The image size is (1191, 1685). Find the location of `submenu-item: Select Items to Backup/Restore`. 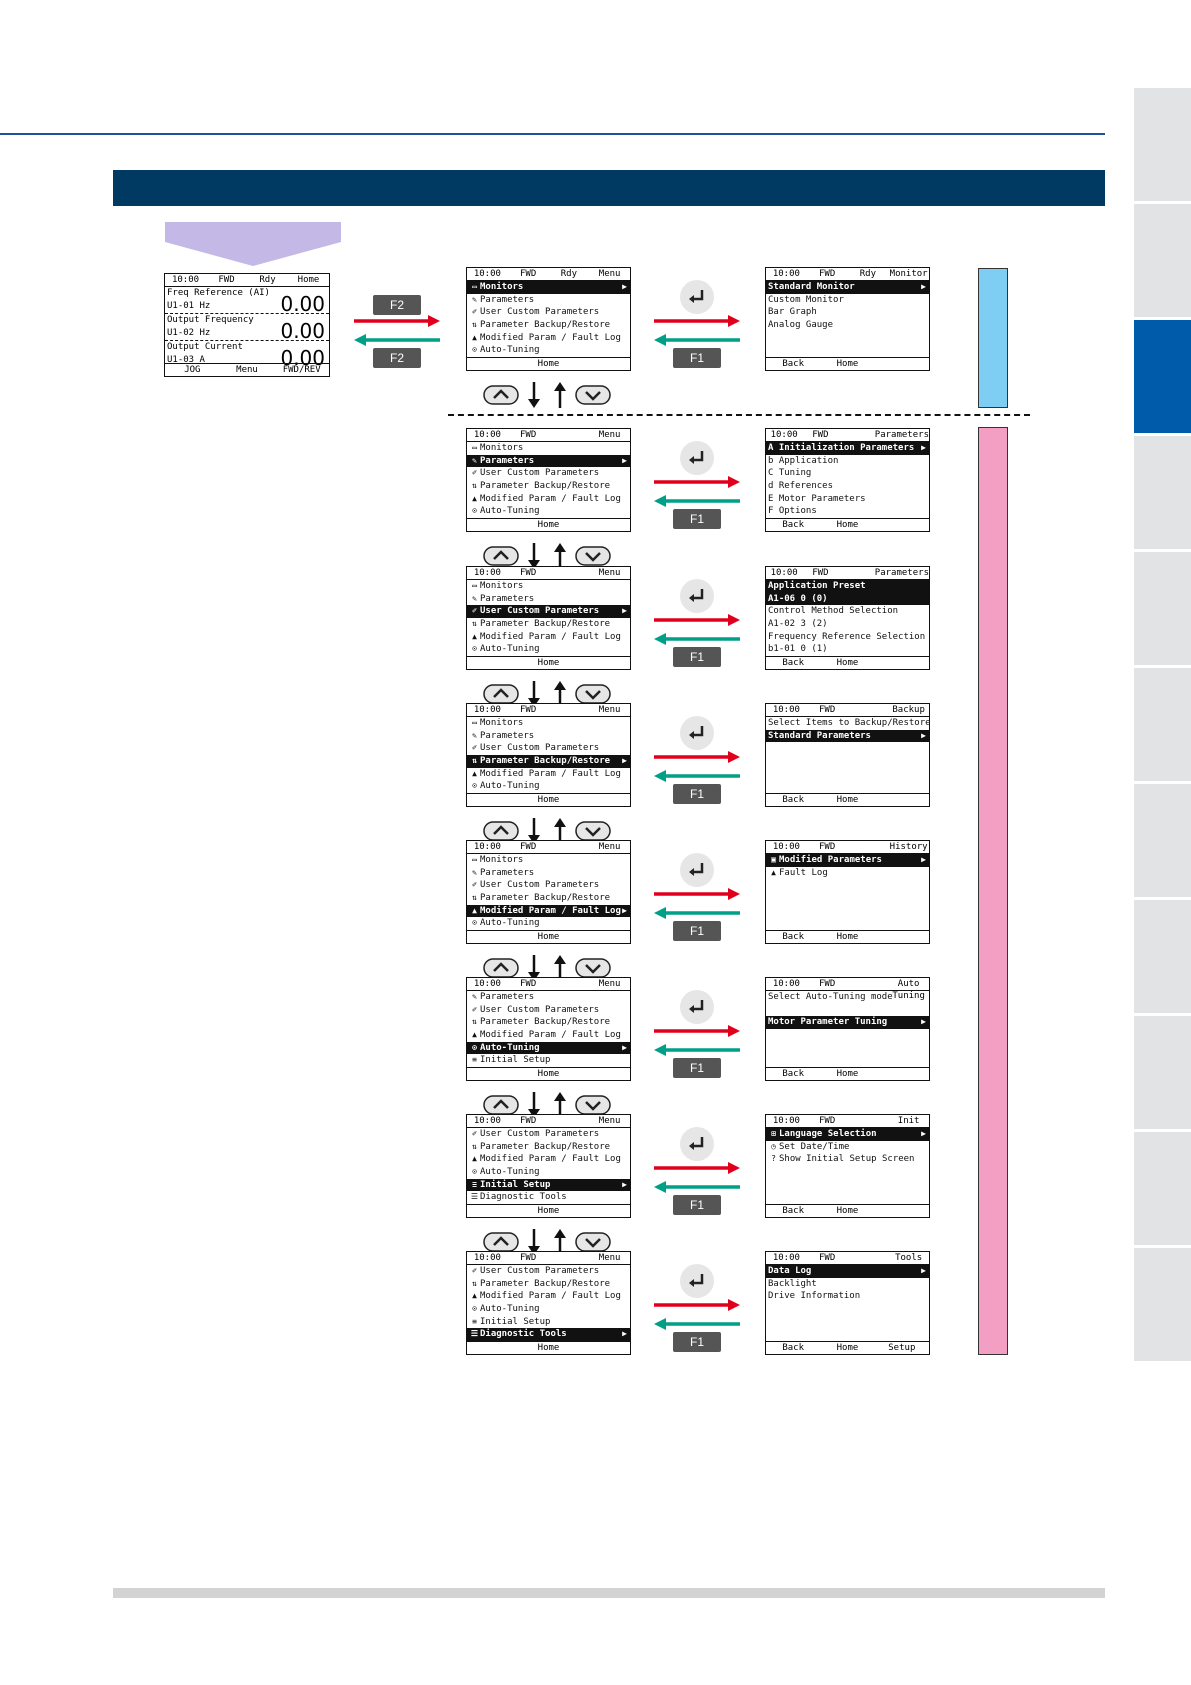

submenu-item: Select Items to Backup/Restore is located at coordinates (847, 723).